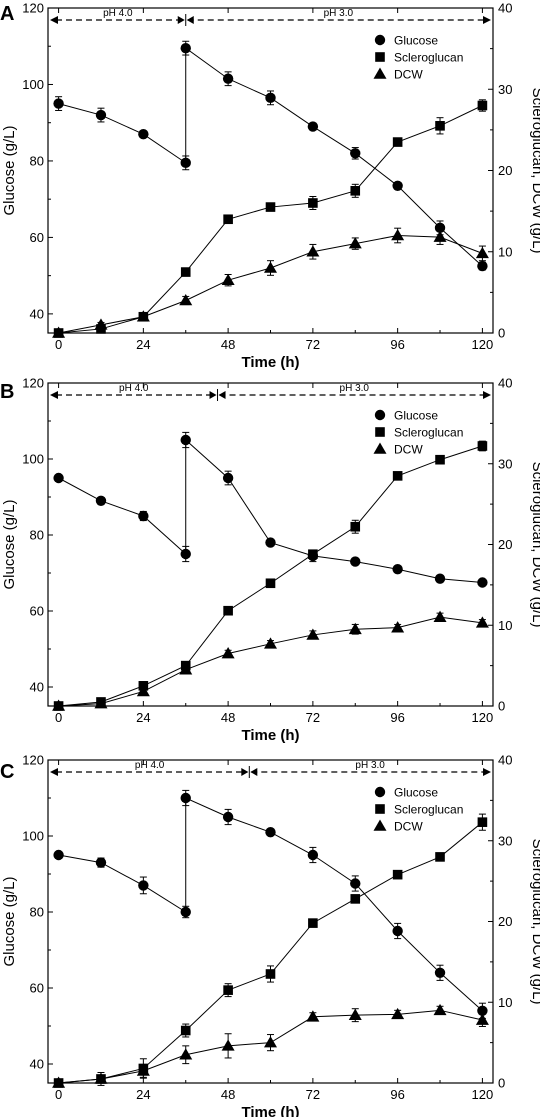  What do you see at coordinates (7, 772) in the screenshot?
I see `panel-label: C` at bounding box center [7, 772].